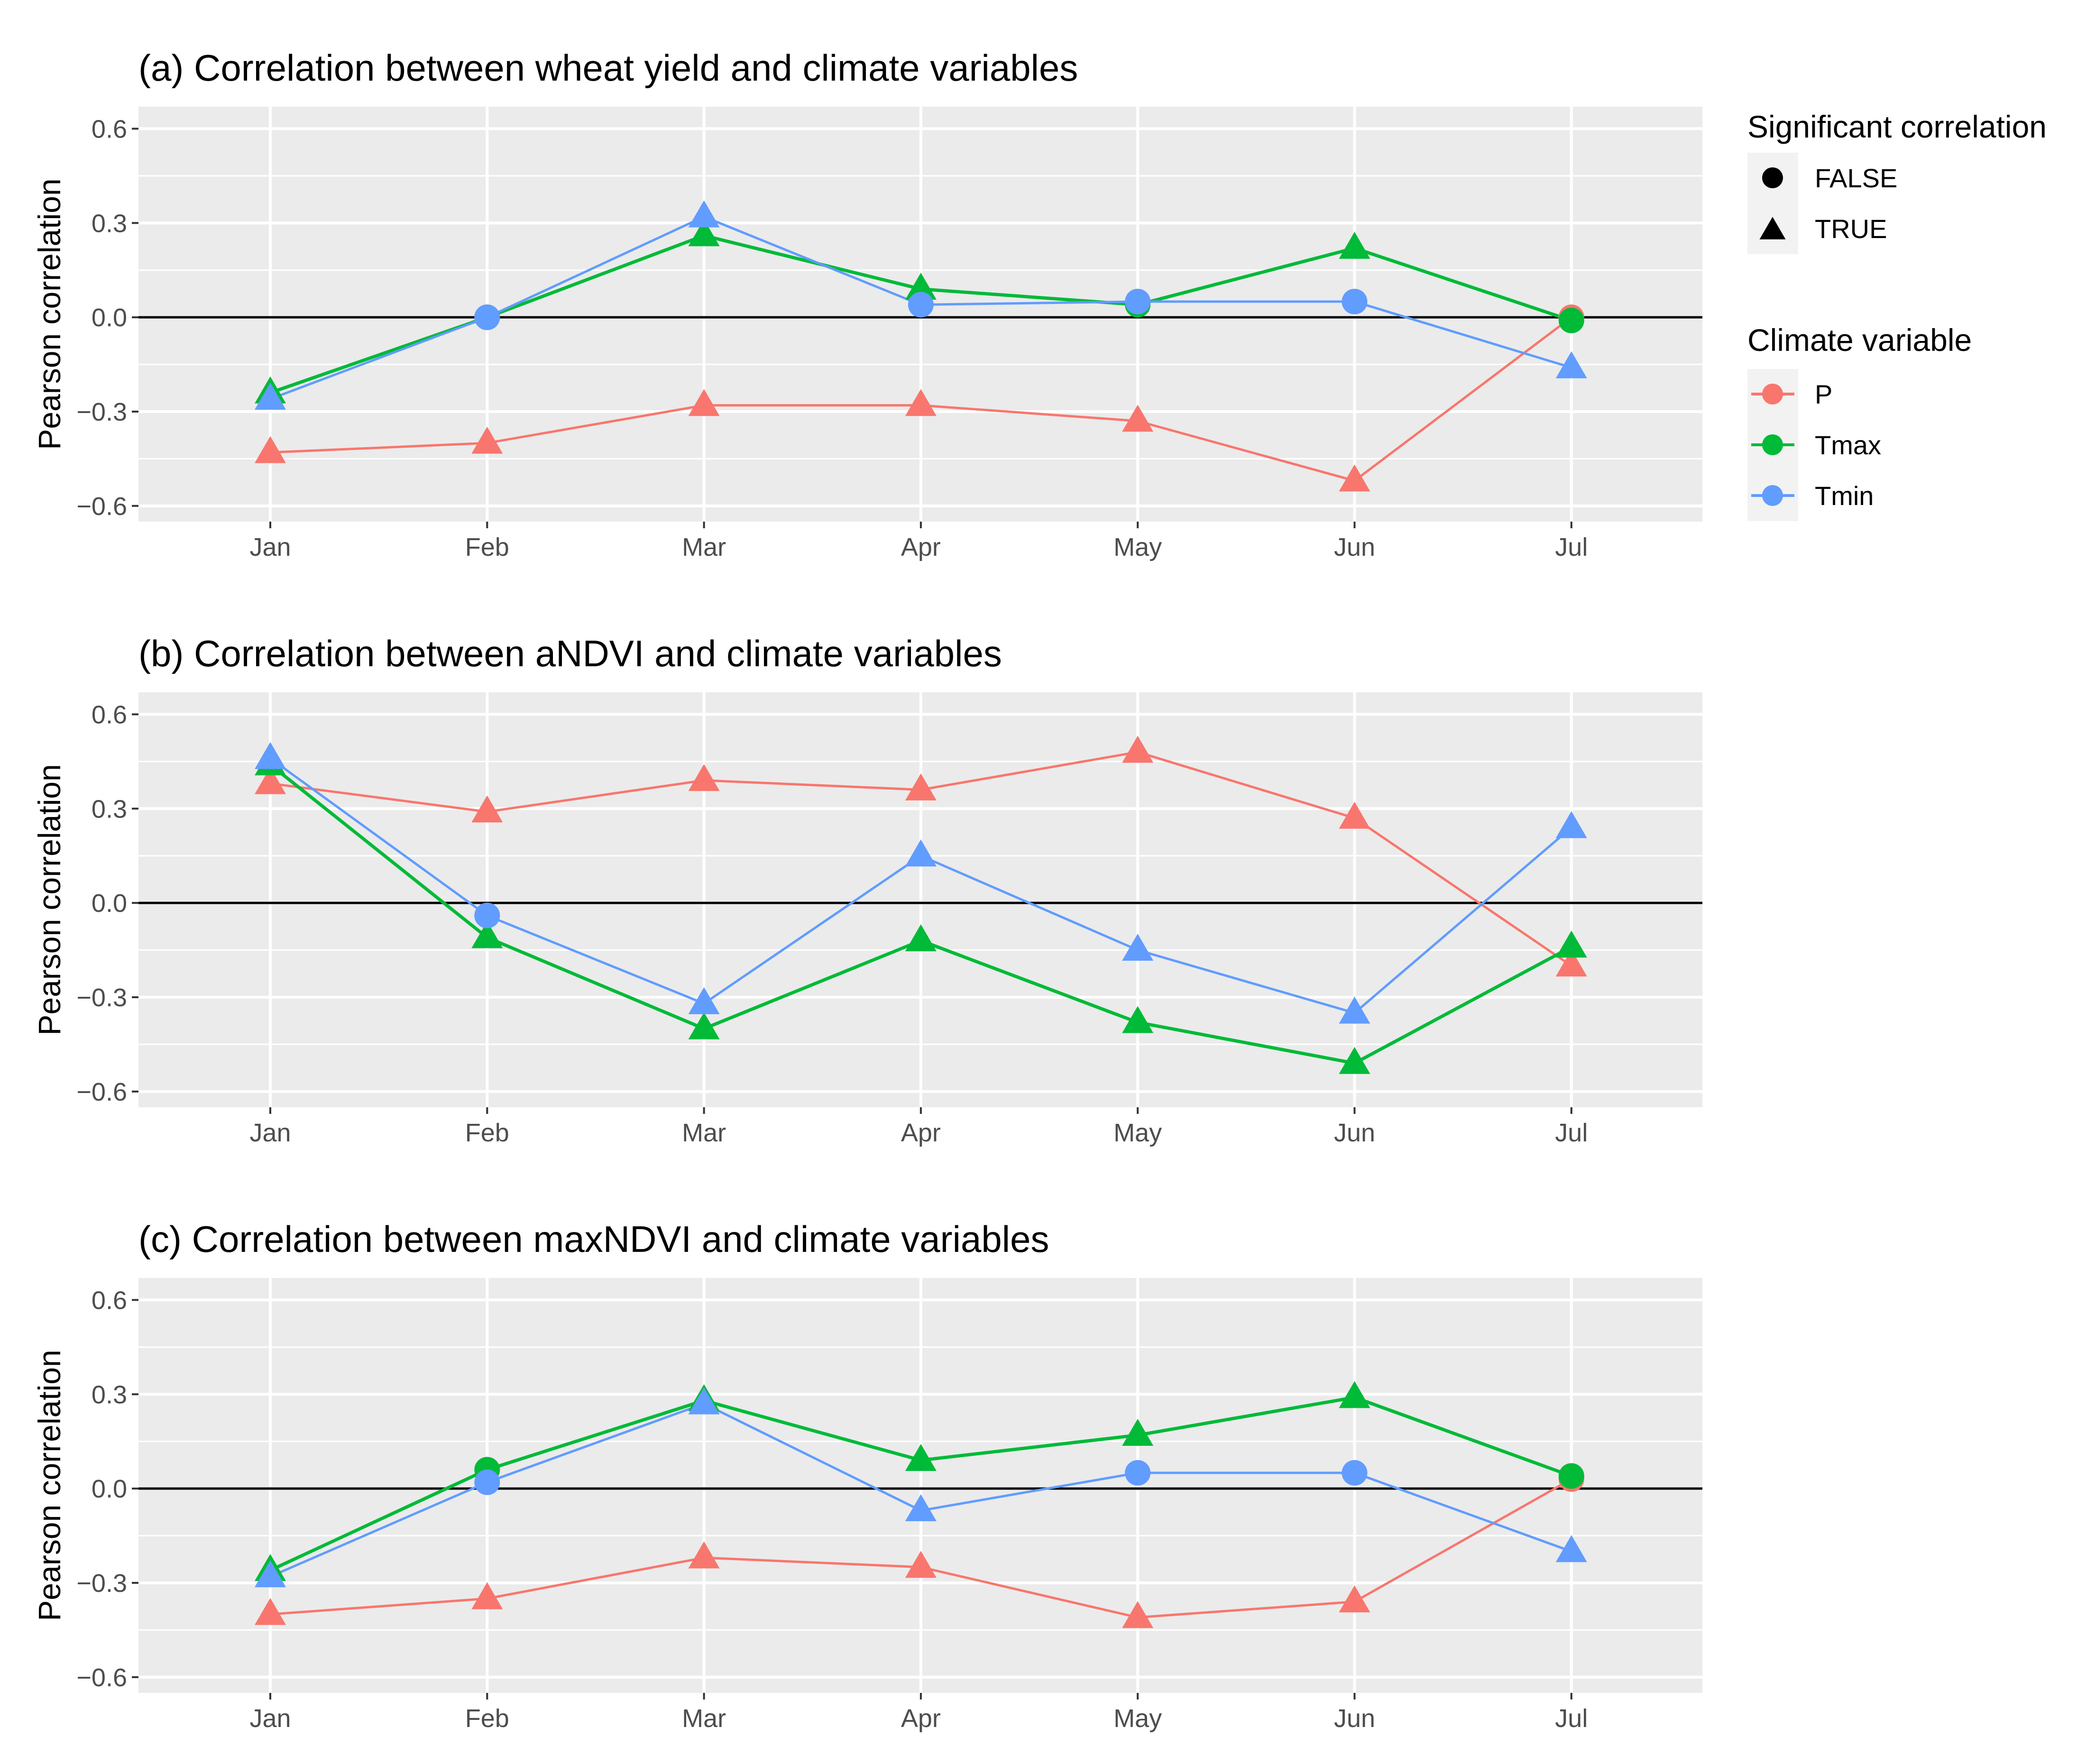 This screenshot has width=2077, height=1764. I want to click on panel-b-xtick-label: Apr, so click(921, 1133).